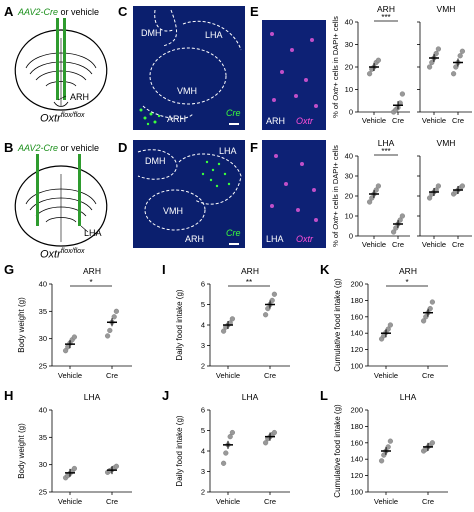 The image size is (474, 512). Describe the element at coordinates (112, 501) in the screenshot. I see `chart-h-xtick-label-1: Cre` at that location.